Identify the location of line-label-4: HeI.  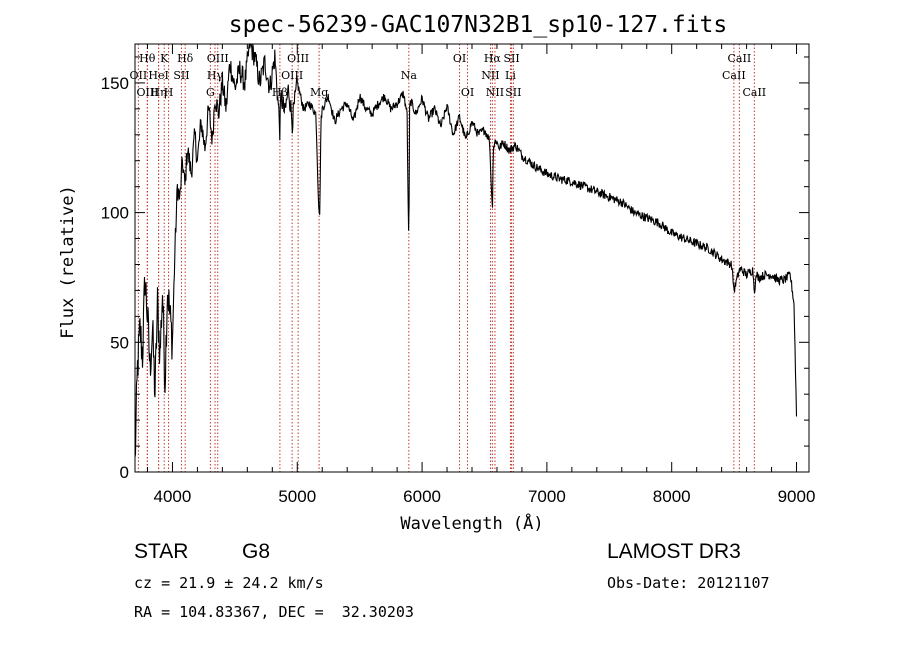
(158, 75).